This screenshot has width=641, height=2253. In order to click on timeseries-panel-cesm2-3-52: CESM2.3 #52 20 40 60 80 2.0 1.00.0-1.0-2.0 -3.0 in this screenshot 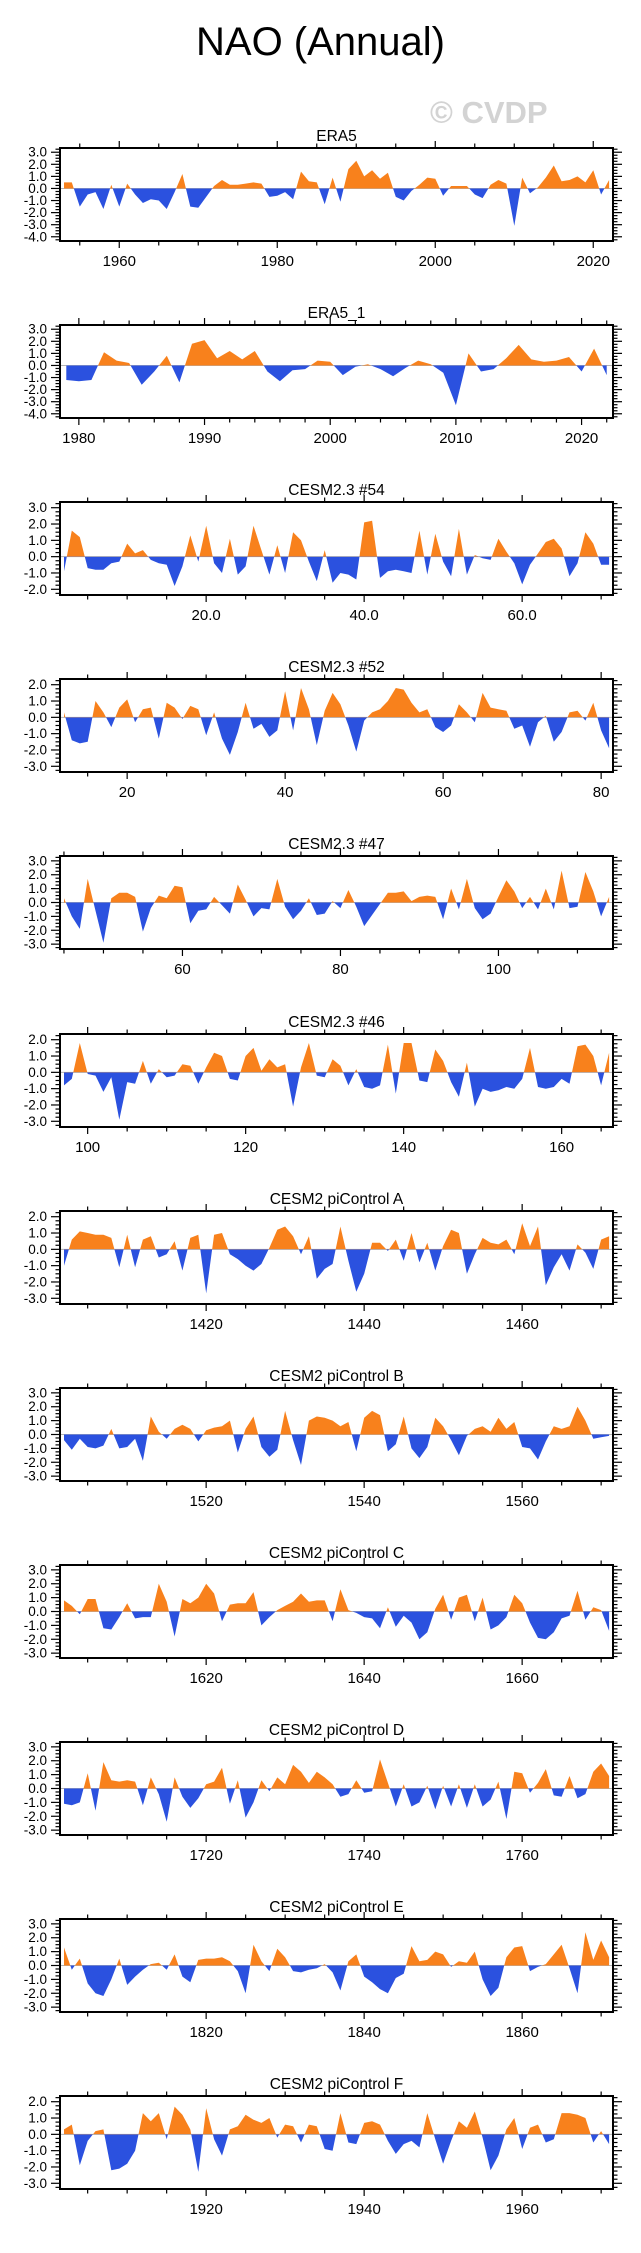, I will do `click(323, 730)`.